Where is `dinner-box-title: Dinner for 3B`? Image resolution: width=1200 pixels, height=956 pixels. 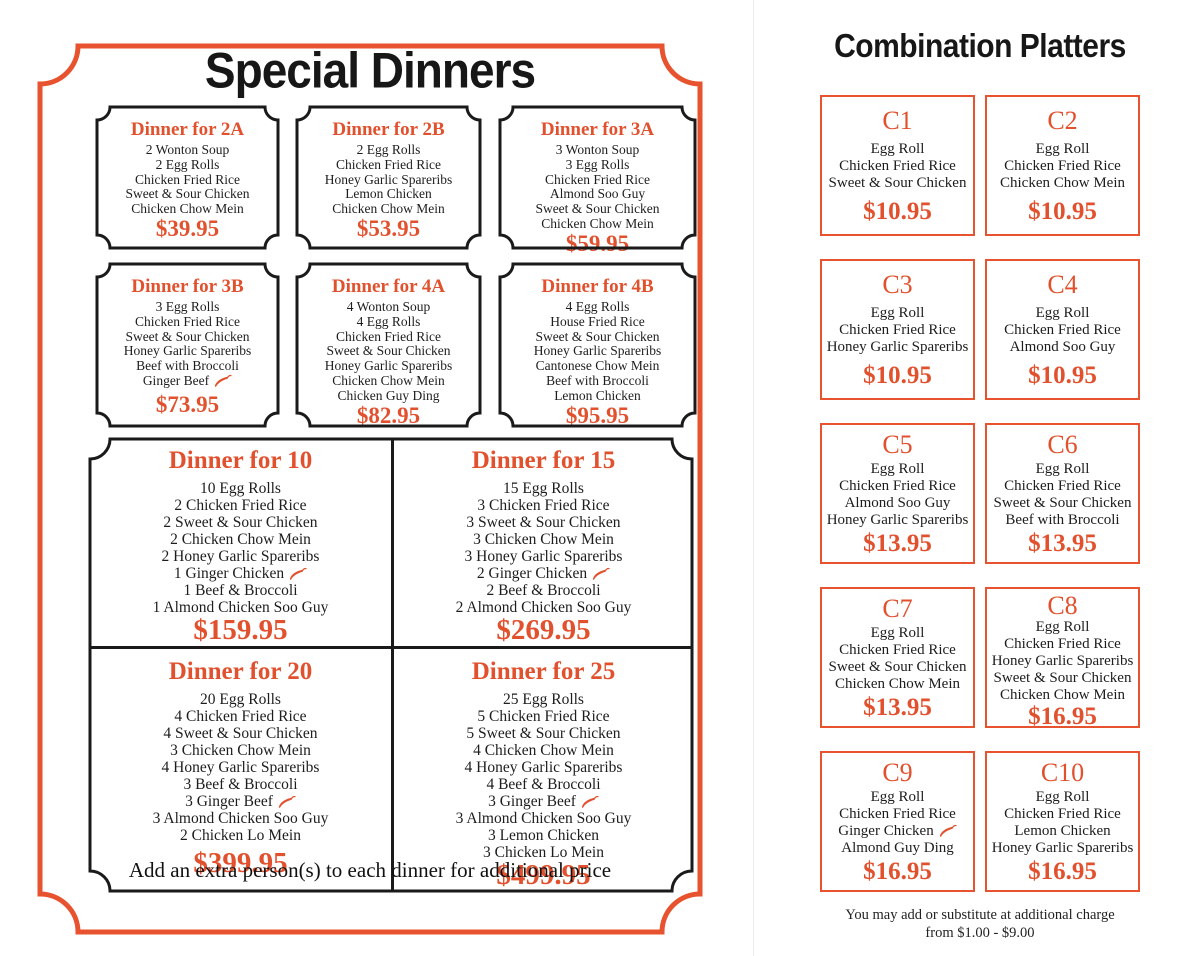 dinner-box-title: Dinner for 3B is located at coordinates (187, 286).